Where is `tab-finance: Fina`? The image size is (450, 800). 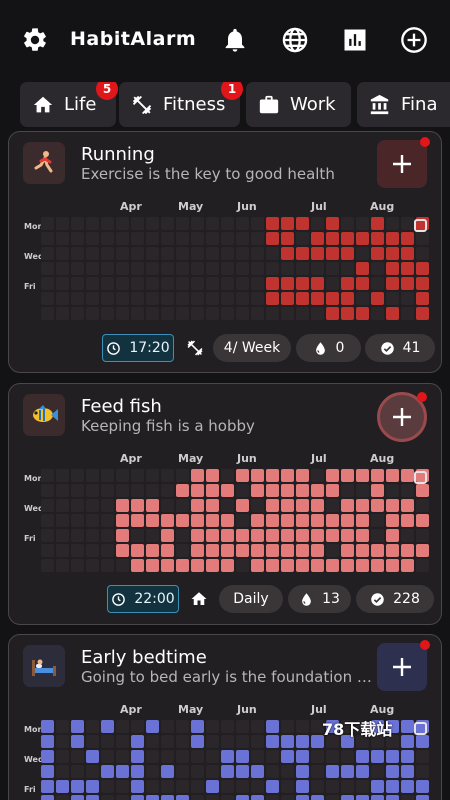 tab-finance: Fina is located at coordinates (403, 104).